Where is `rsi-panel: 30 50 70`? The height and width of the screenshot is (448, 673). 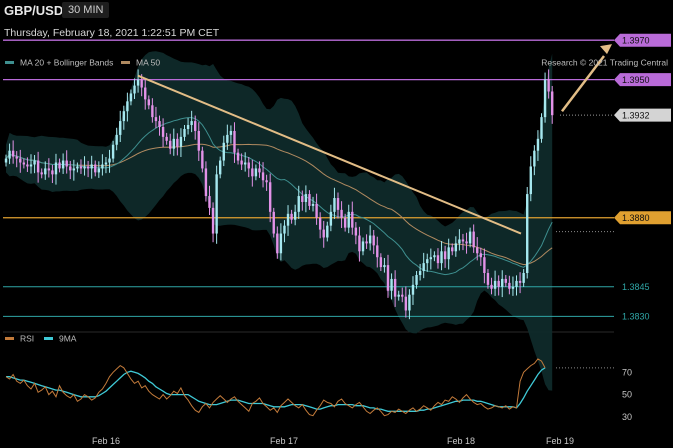
rsi-panel: 30 50 70 is located at coordinates (318, 390).